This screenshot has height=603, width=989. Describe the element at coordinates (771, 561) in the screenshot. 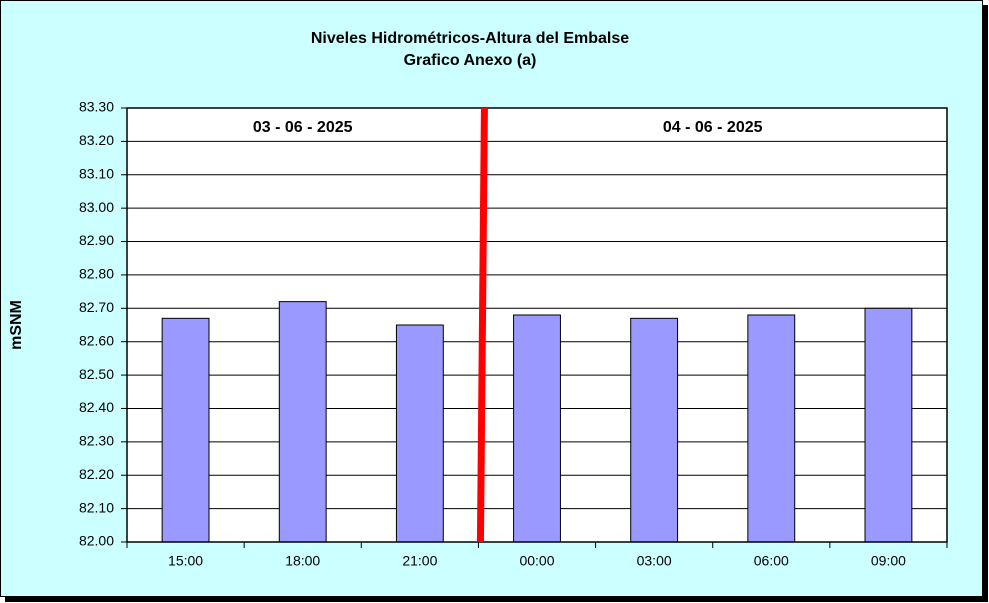

I see `x-tick-label: 06:00` at that location.